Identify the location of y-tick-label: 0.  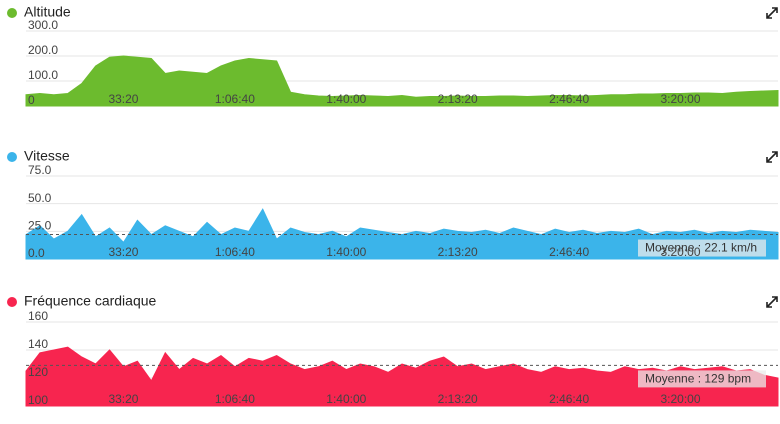
(31, 100).